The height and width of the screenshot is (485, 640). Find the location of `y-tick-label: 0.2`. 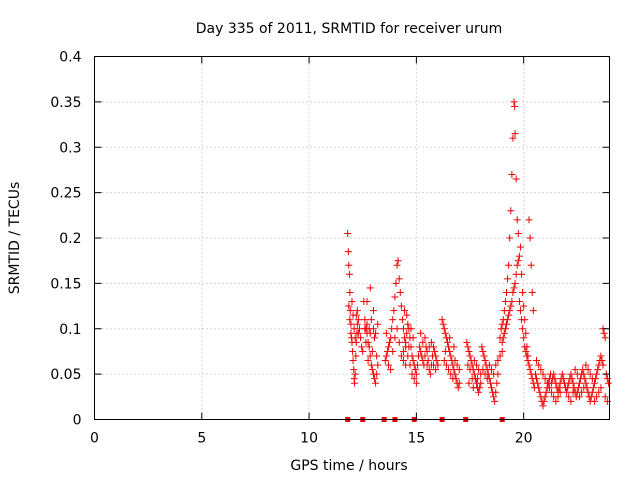

y-tick-label: 0.2 is located at coordinates (70, 239).